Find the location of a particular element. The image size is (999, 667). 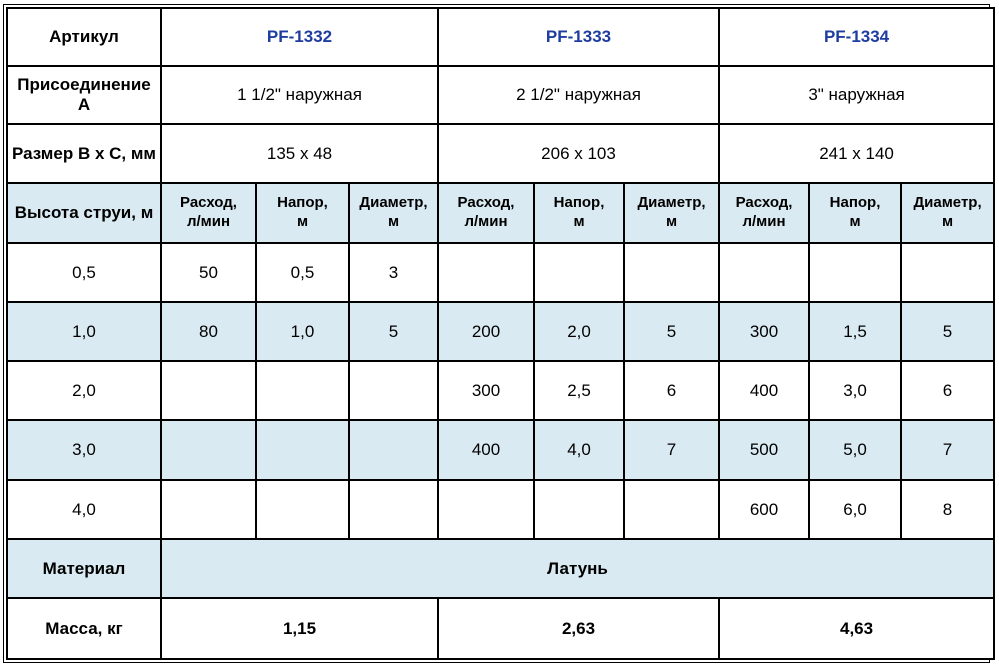

jet-height-value: 2,0 is located at coordinates (84, 390).